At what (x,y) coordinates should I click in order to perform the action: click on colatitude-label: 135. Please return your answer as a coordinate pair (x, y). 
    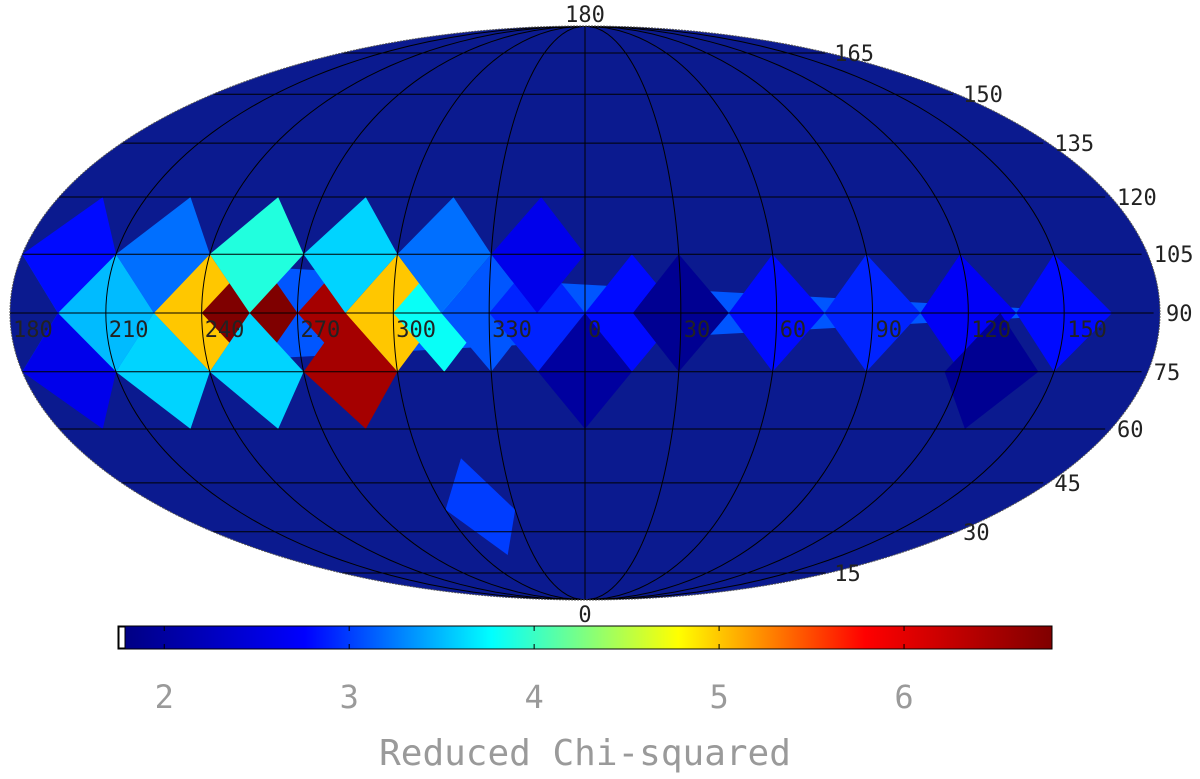
    Looking at the image, I should click on (1074, 144).